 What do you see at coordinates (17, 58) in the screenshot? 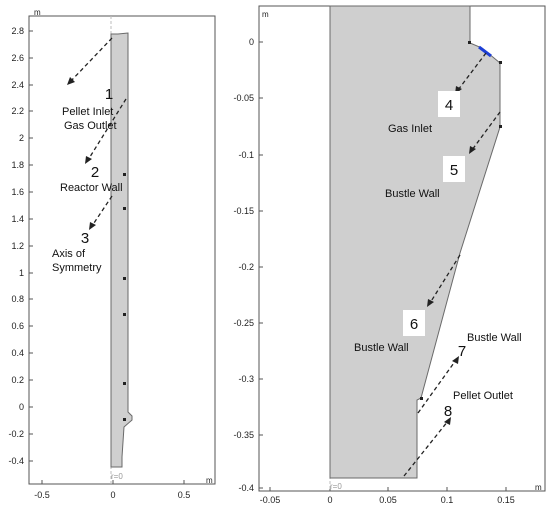
I see `left-y-tick: 2.6` at bounding box center [17, 58].